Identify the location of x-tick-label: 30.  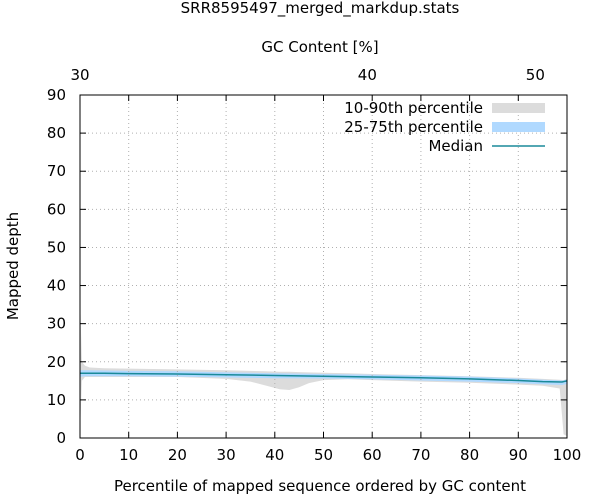
(226, 455).